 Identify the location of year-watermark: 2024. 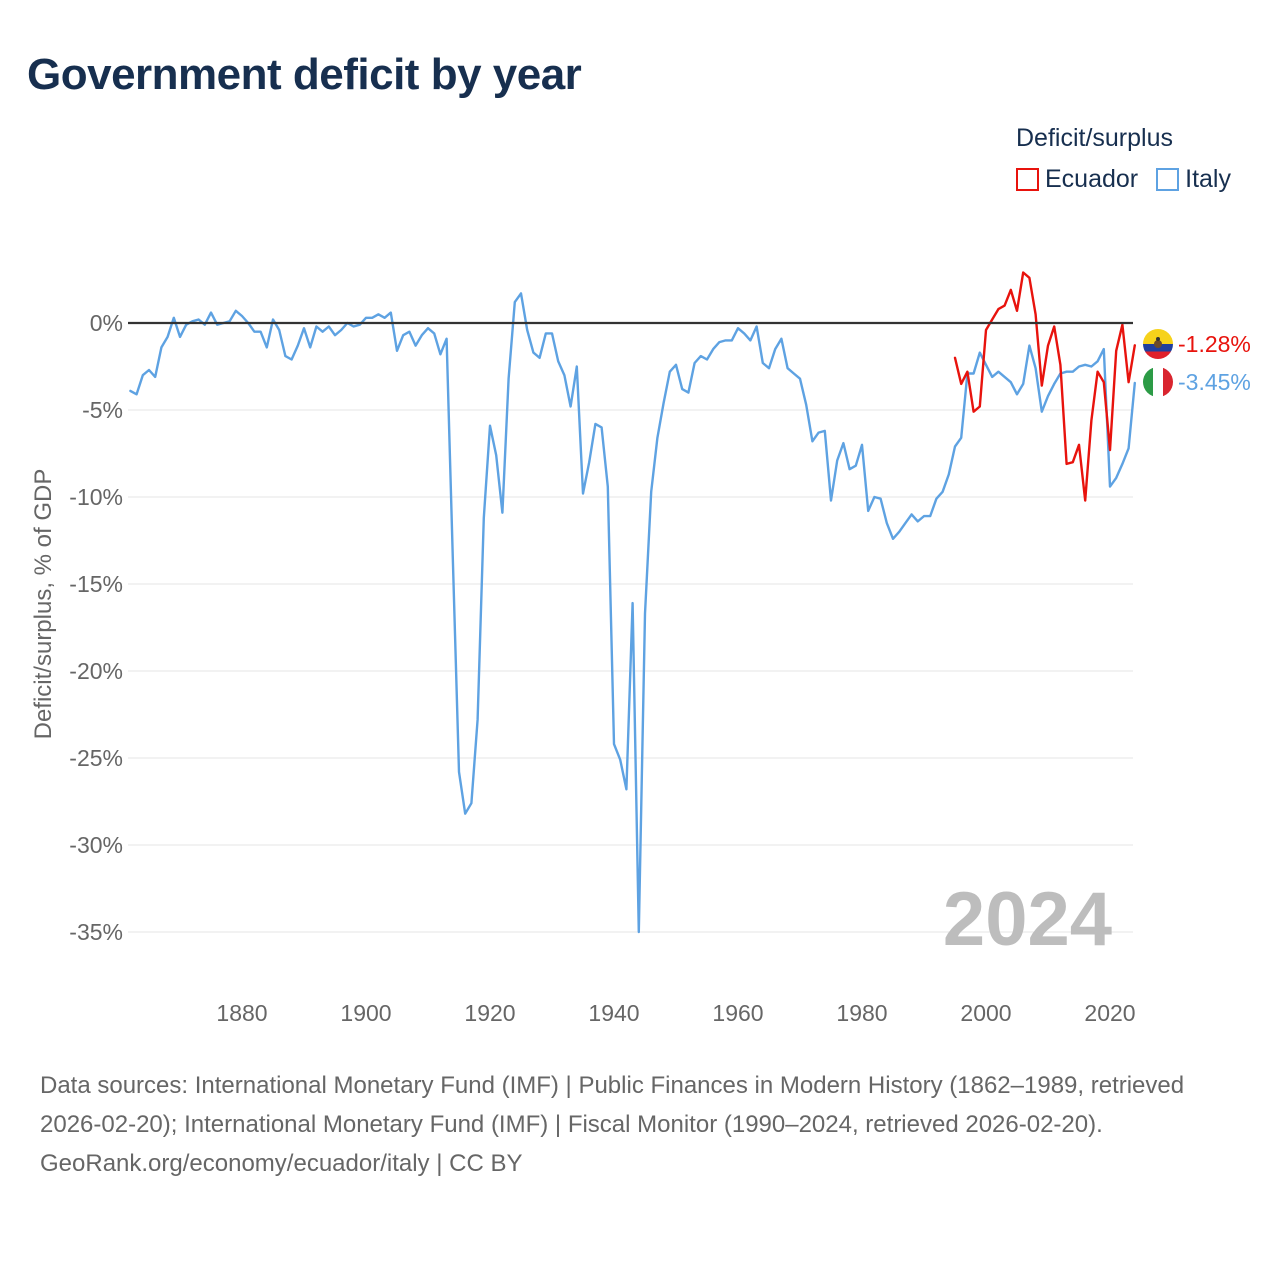
(1027, 919).